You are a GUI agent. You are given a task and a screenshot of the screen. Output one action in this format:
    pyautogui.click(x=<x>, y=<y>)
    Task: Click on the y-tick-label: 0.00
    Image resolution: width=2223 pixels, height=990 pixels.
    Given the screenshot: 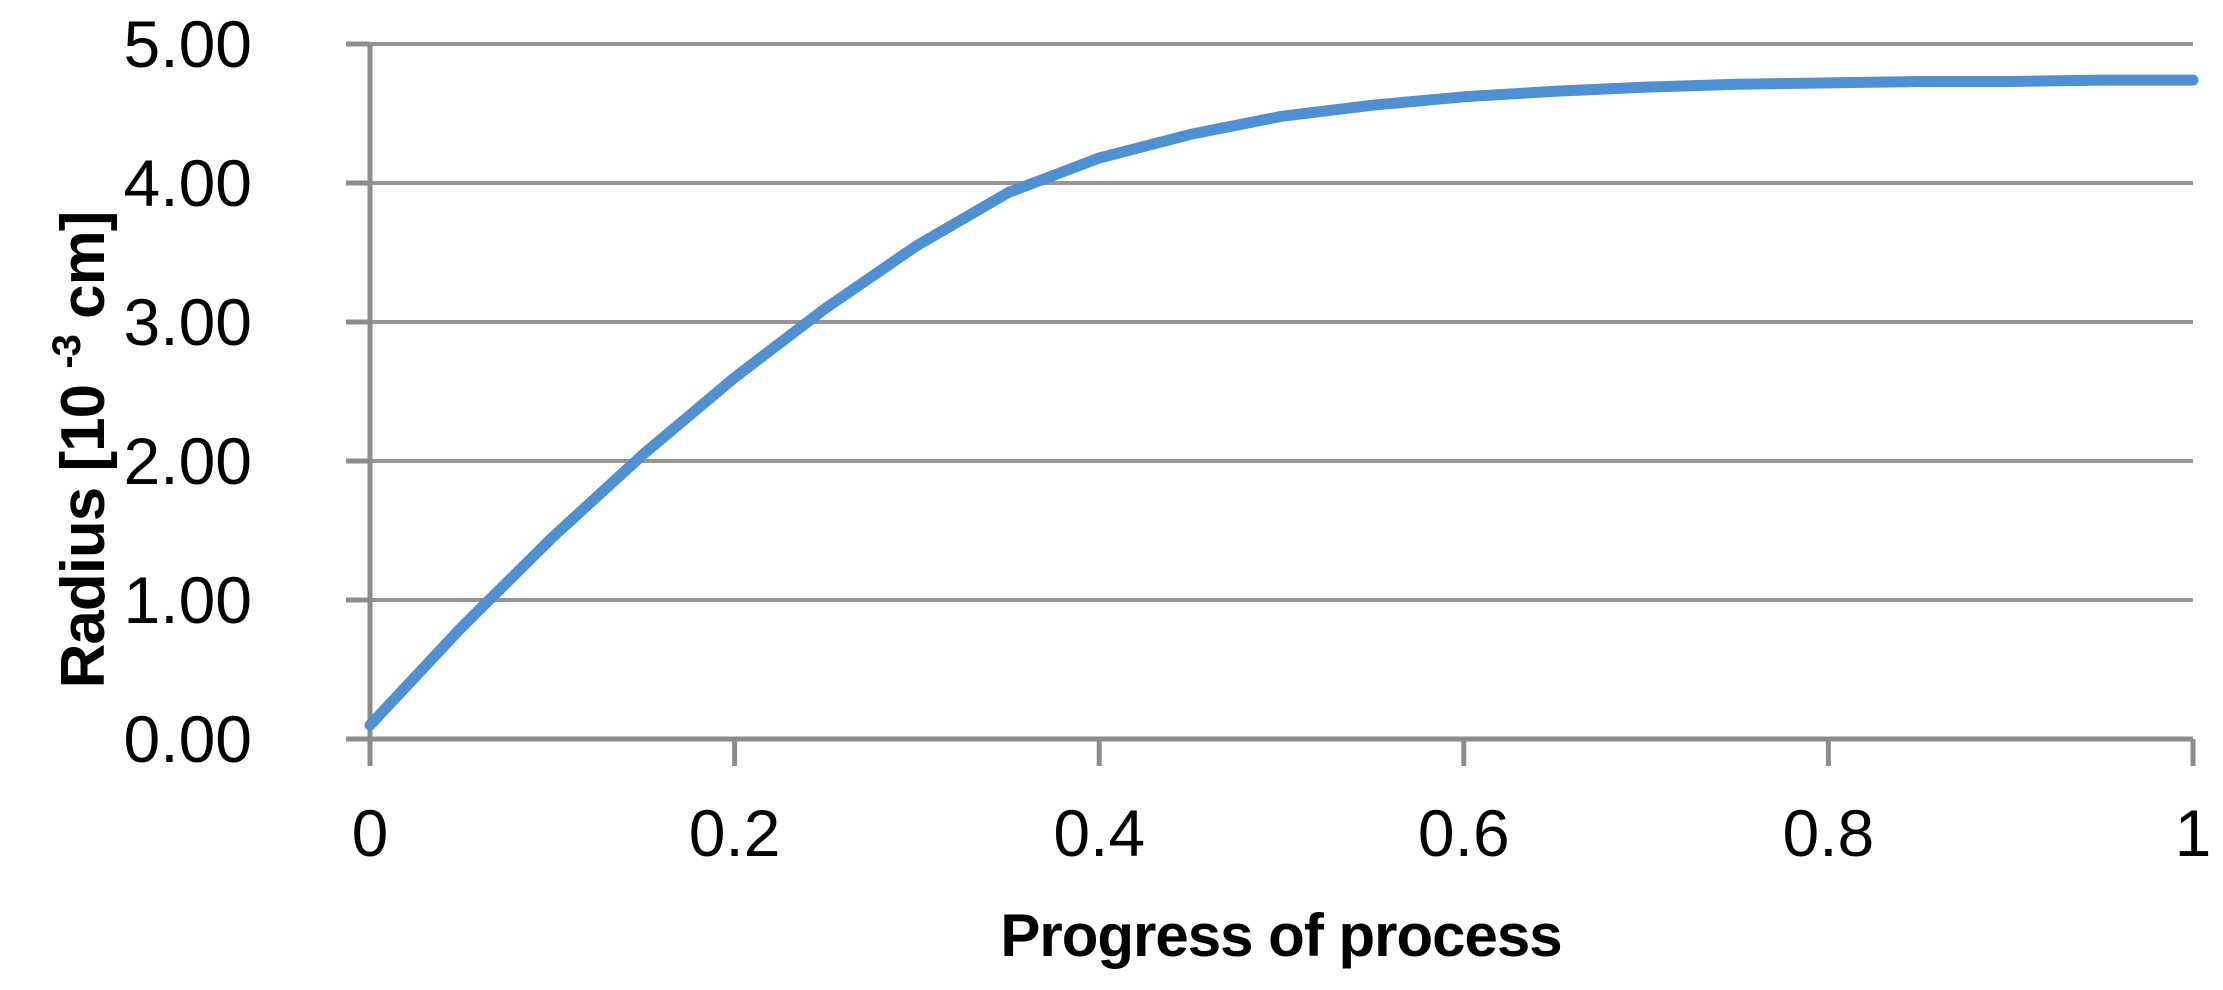 What is the action you would take?
    pyautogui.click(x=188, y=739)
    